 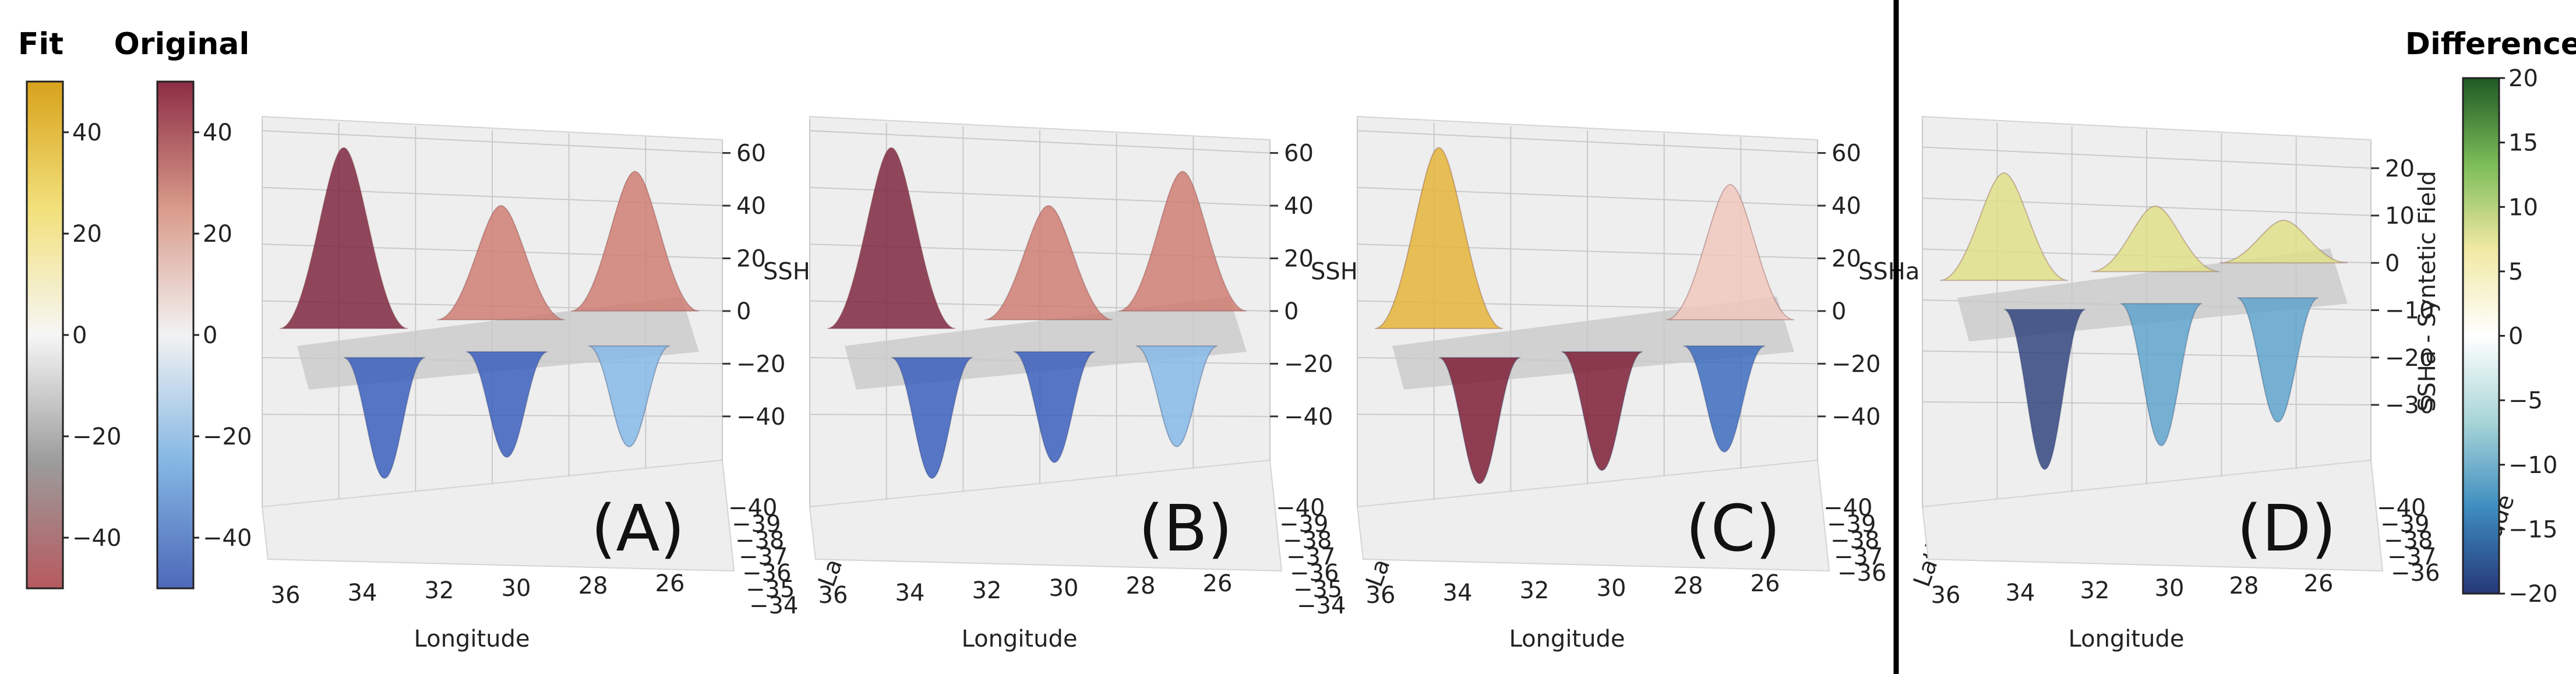 I want to click on colorbar-original-title: Original, so click(x=182, y=44).